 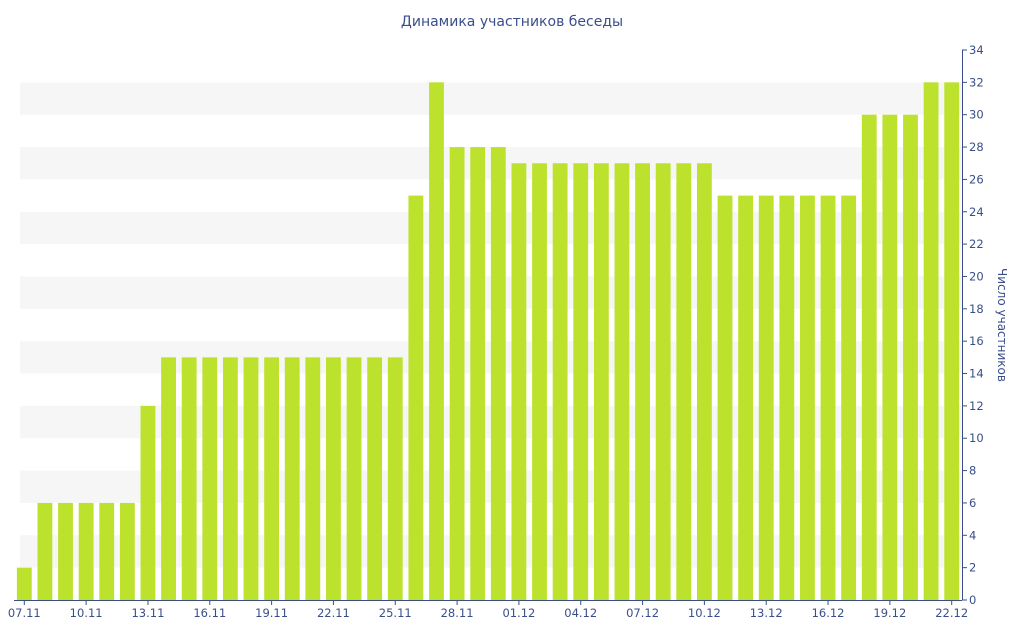 I want to click on y-tick-label: 2, so click(x=972, y=568).